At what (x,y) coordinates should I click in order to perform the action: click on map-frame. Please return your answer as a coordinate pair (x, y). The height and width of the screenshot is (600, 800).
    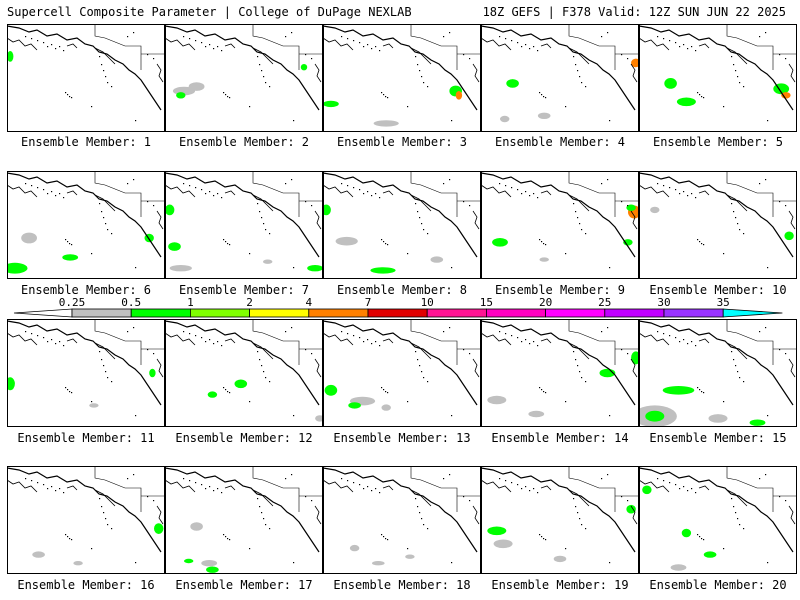
    Looking at the image, I should click on (402, 373).